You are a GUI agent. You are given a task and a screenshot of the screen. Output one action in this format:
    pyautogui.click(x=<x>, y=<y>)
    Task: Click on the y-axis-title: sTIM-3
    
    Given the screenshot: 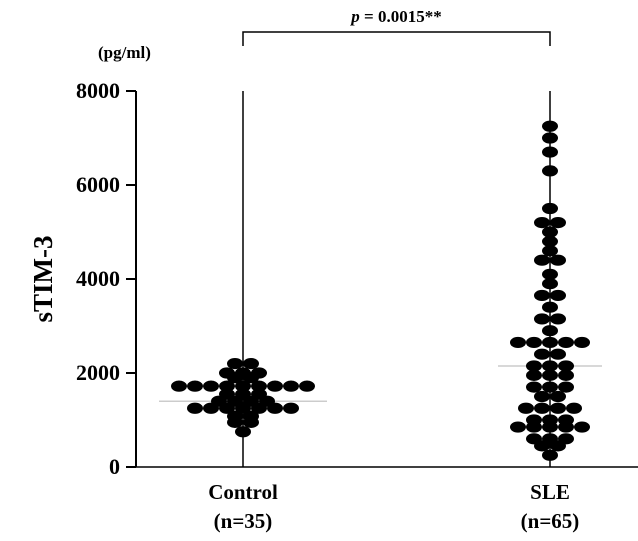 What is the action you would take?
    pyautogui.click(x=43, y=279)
    